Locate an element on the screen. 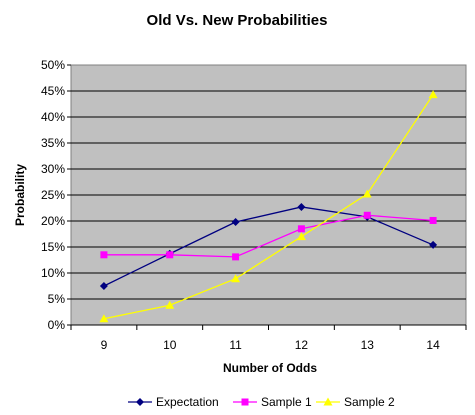 The width and height of the screenshot is (475, 415). y-tick-label: 50% is located at coordinates (53, 65).